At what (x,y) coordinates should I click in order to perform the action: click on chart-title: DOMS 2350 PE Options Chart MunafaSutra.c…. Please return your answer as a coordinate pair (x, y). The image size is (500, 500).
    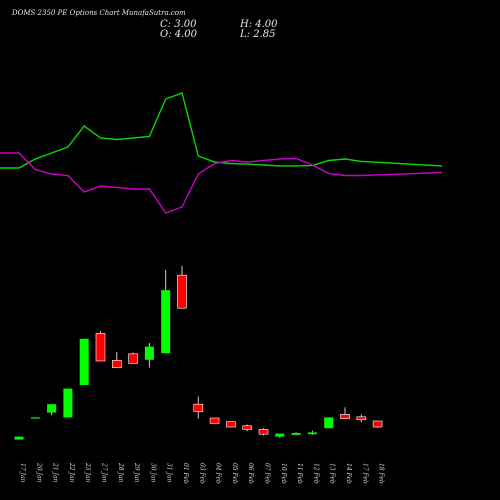
    Looking at the image, I should click on (99, 13).